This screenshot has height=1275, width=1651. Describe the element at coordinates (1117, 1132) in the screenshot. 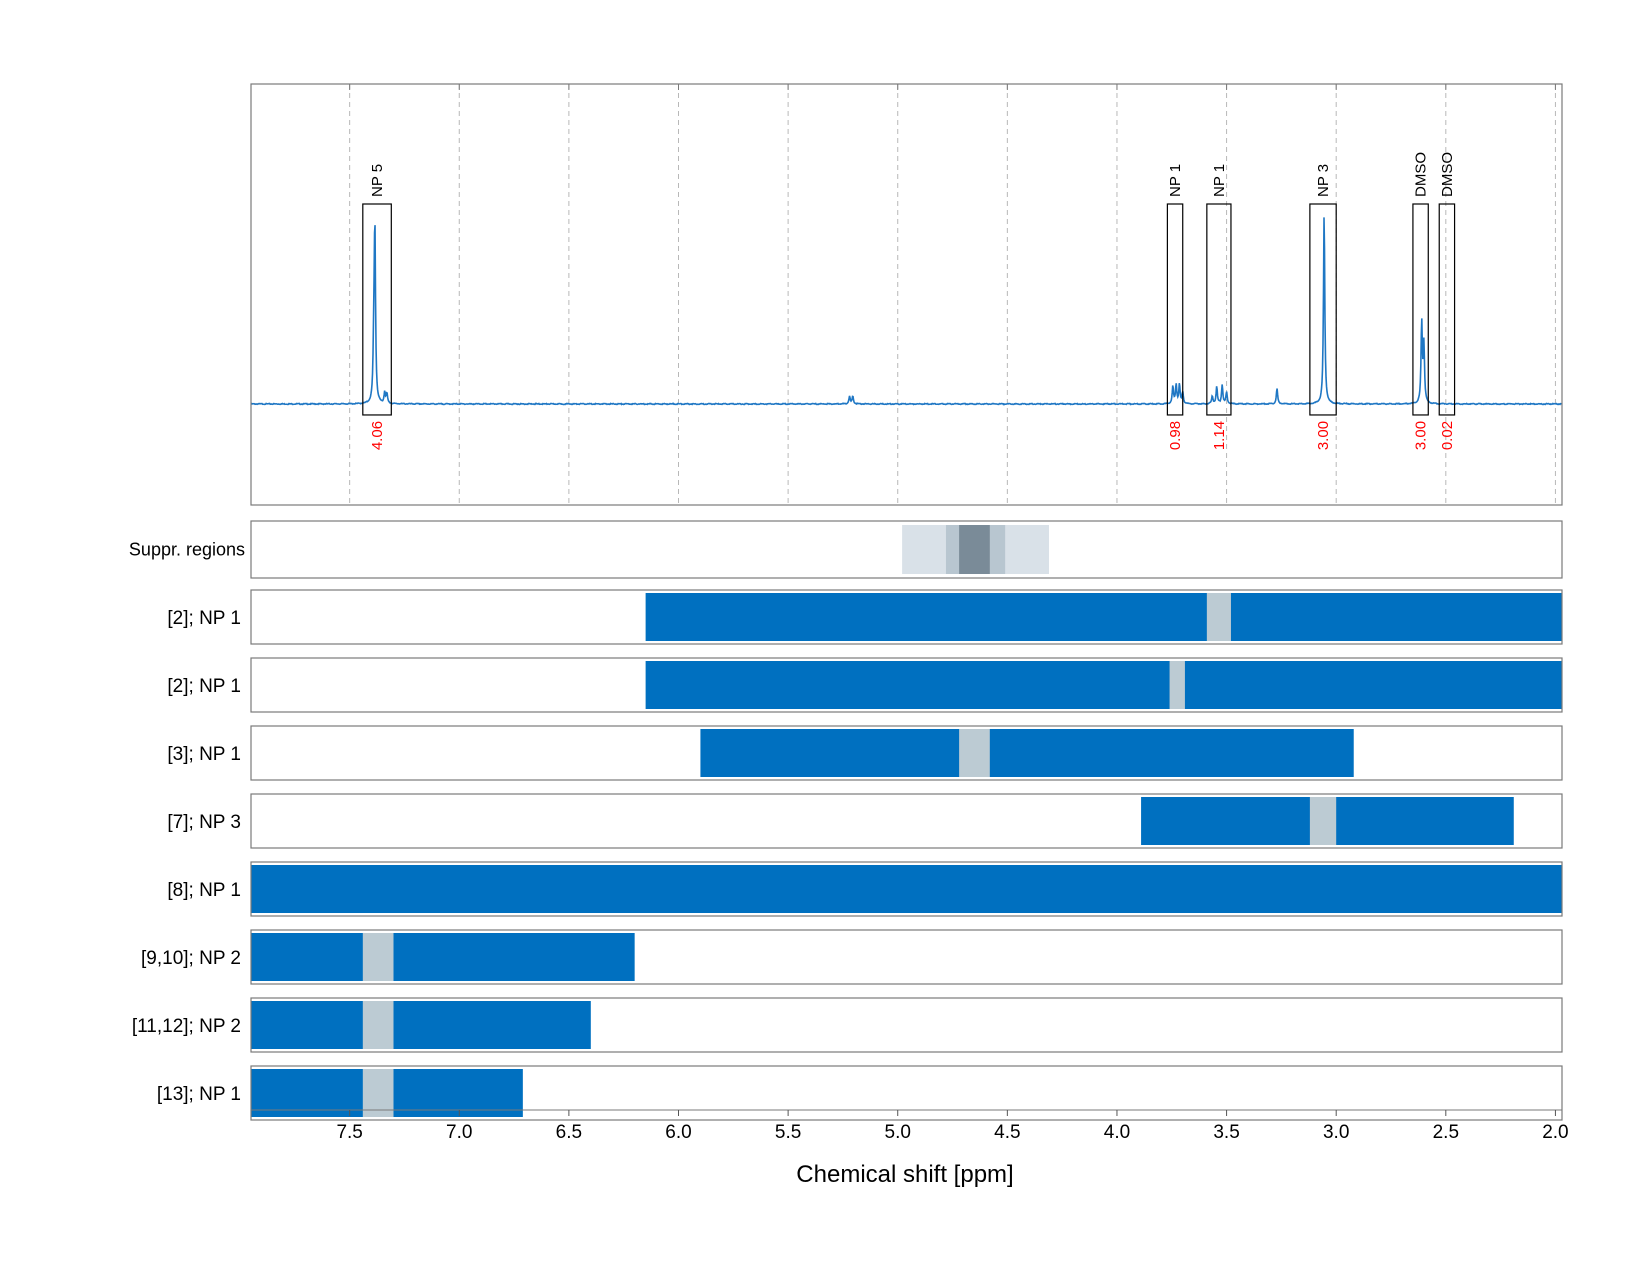

I see `x-tick-label: 4.0` at that location.